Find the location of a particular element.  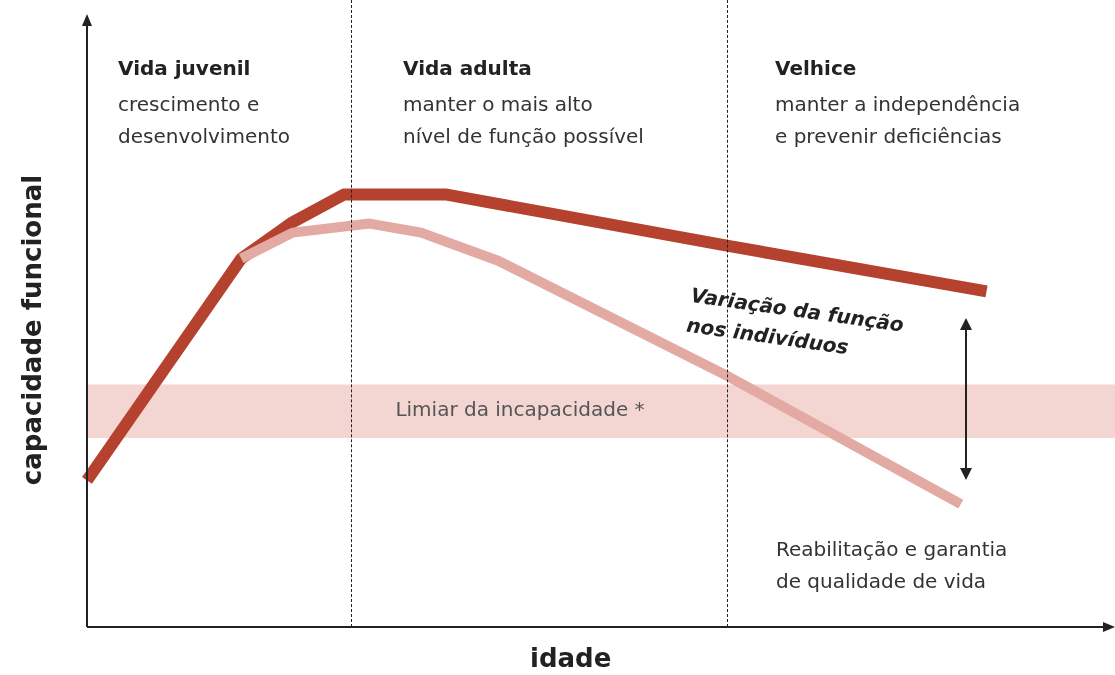

annotation: Reabilitação e garantia de qualidade de vida is located at coordinates (892, 565).